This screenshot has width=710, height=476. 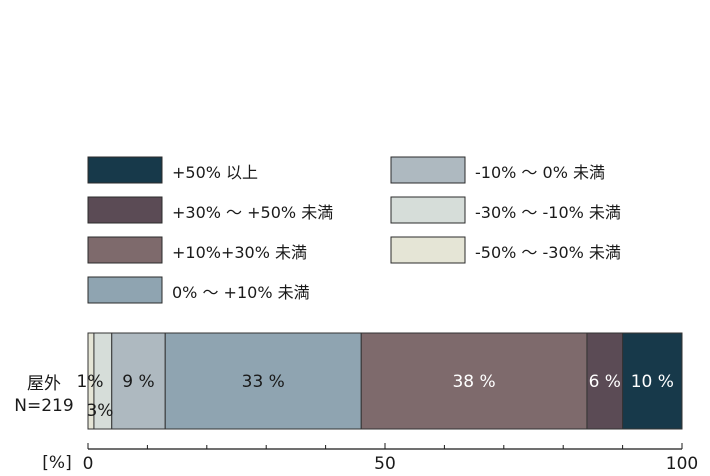 I want to click on bar-value-label: 9 %, so click(x=138, y=382).